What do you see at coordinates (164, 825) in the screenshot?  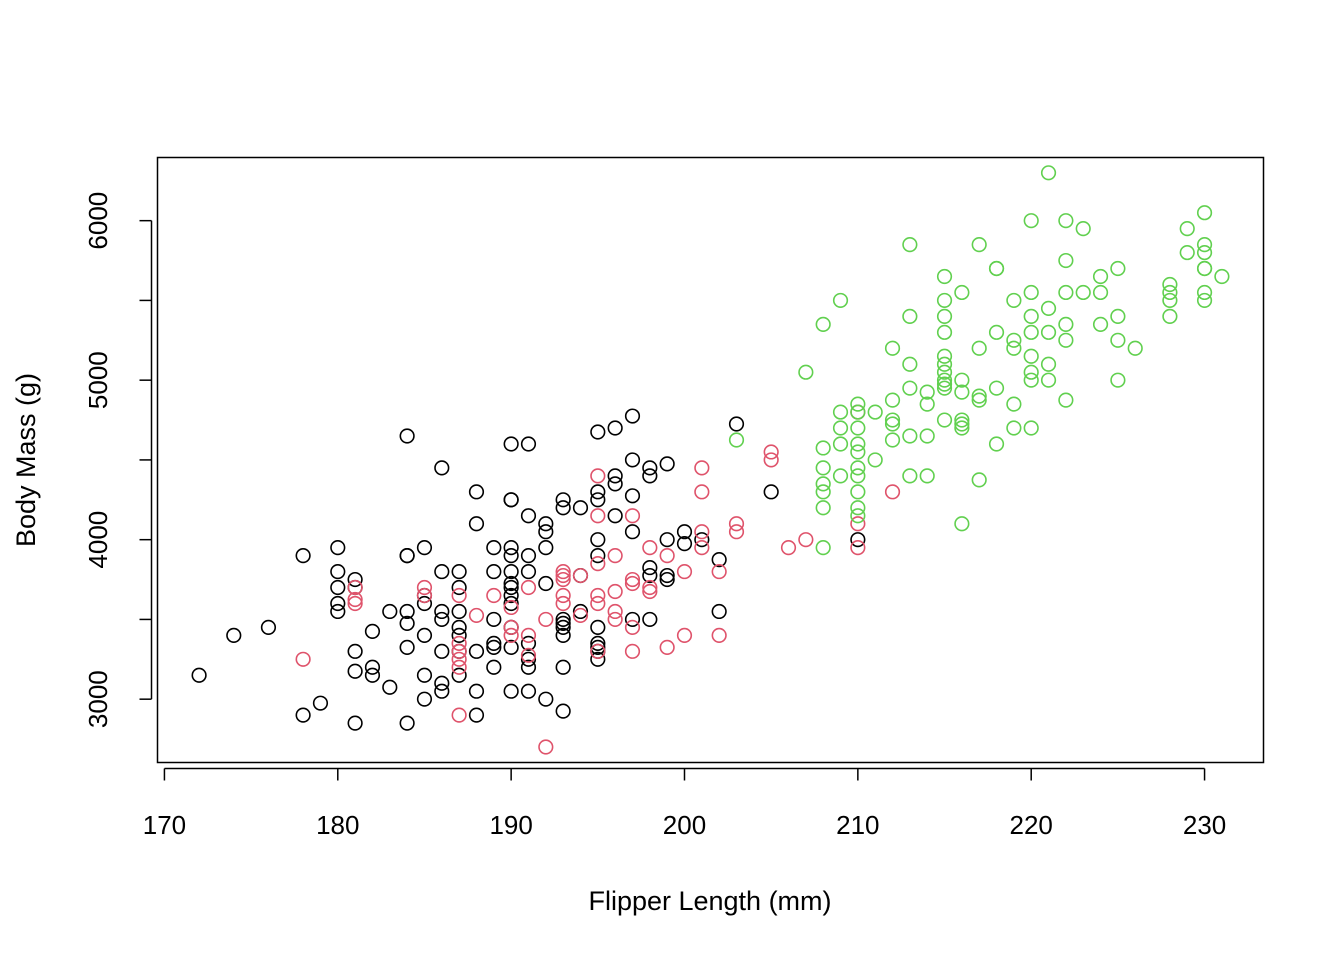 I see `x-tick-label: 170` at bounding box center [164, 825].